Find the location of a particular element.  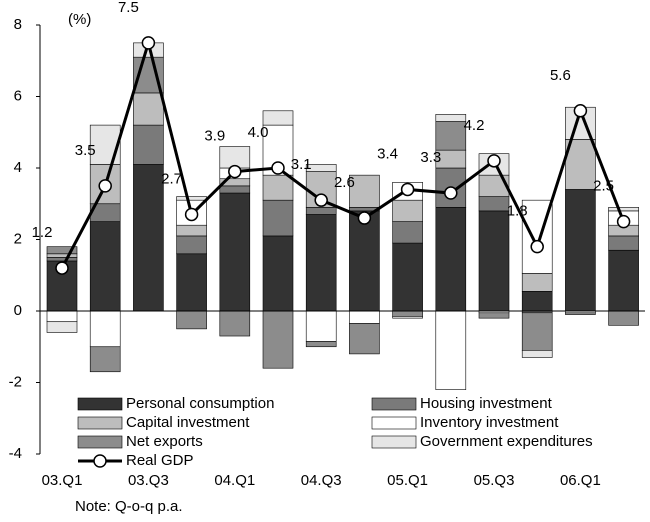

legend-label: Real GDP is located at coordinates (160, 460).